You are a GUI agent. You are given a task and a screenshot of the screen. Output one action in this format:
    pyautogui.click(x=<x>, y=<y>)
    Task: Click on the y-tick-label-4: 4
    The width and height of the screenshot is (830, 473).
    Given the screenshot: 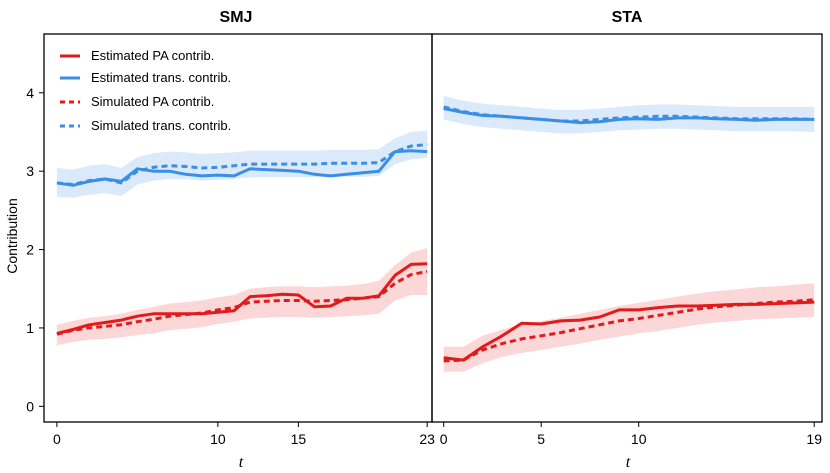 What is the action you would take?
    pyautogui.click(x=30, y=93)
    